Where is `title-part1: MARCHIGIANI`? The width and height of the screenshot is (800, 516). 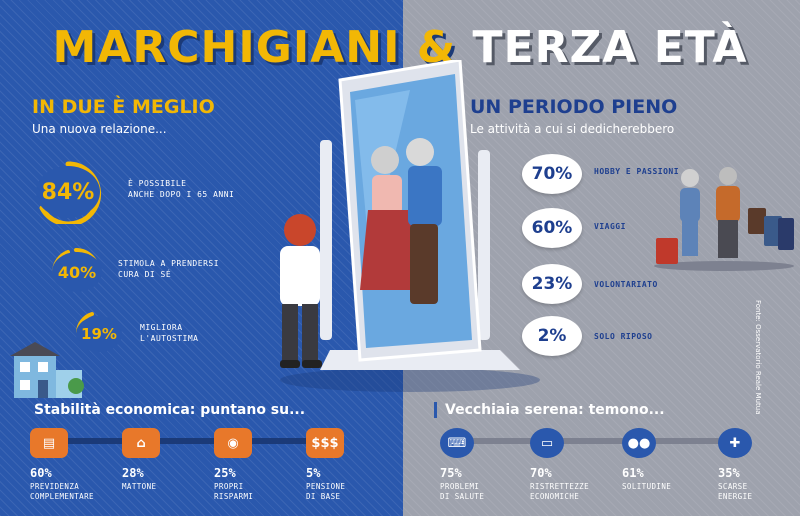 title-part1: MARCHIGIANI is located at coordinates (226, 47).